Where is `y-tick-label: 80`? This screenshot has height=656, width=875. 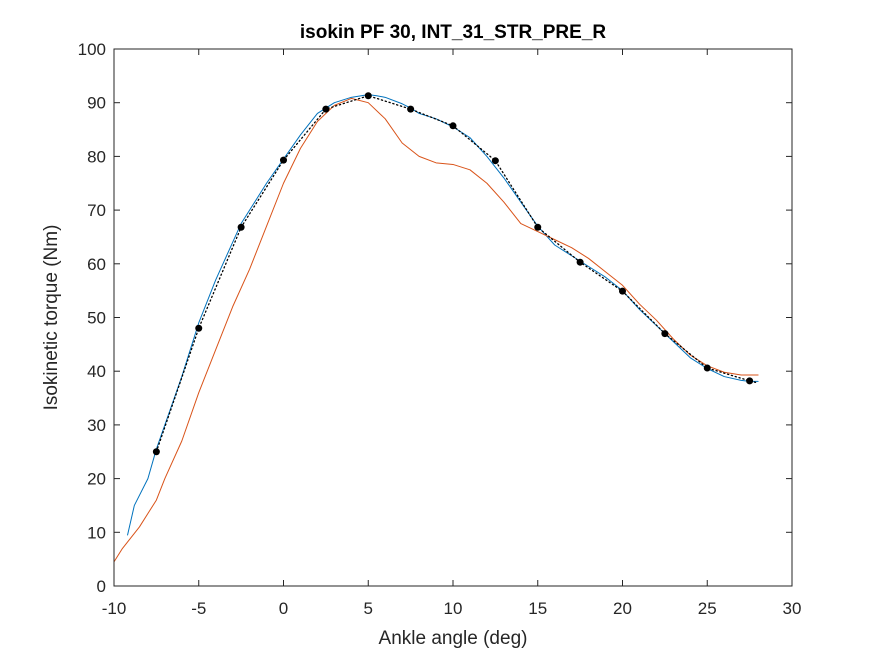
y-tick-label: 80 is located at coordinates (96, 156).